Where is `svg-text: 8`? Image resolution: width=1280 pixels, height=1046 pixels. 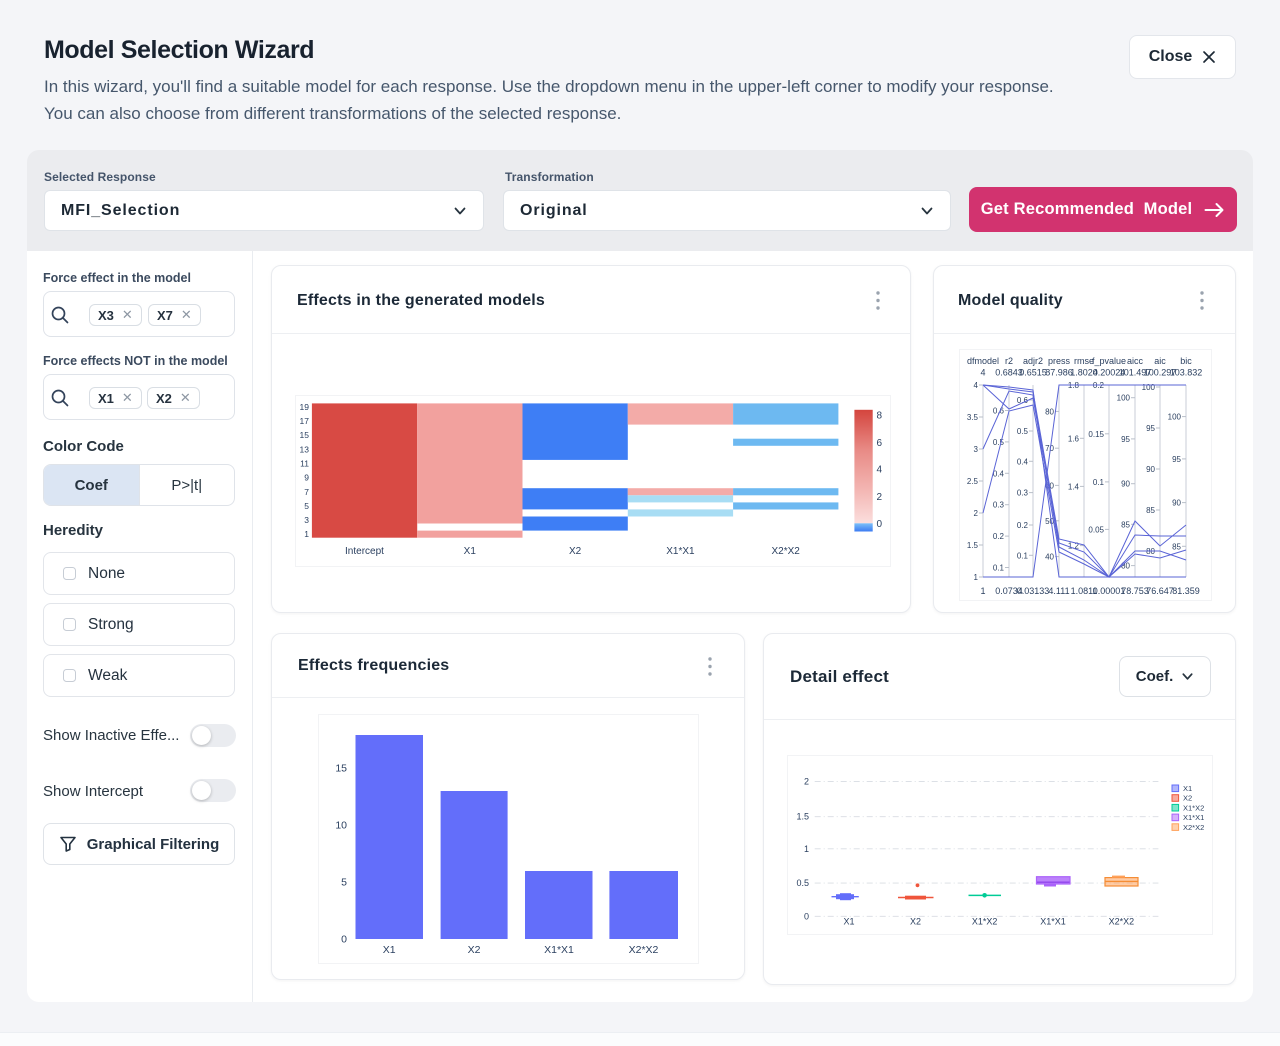
svg-text: 8 is located at coordinates (880, 416).